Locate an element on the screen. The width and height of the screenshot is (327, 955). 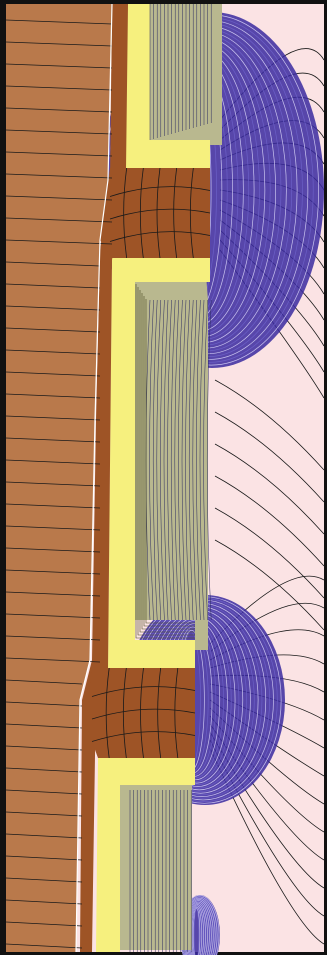
lower-insulation-khaki is located at coordinates (146, 860).